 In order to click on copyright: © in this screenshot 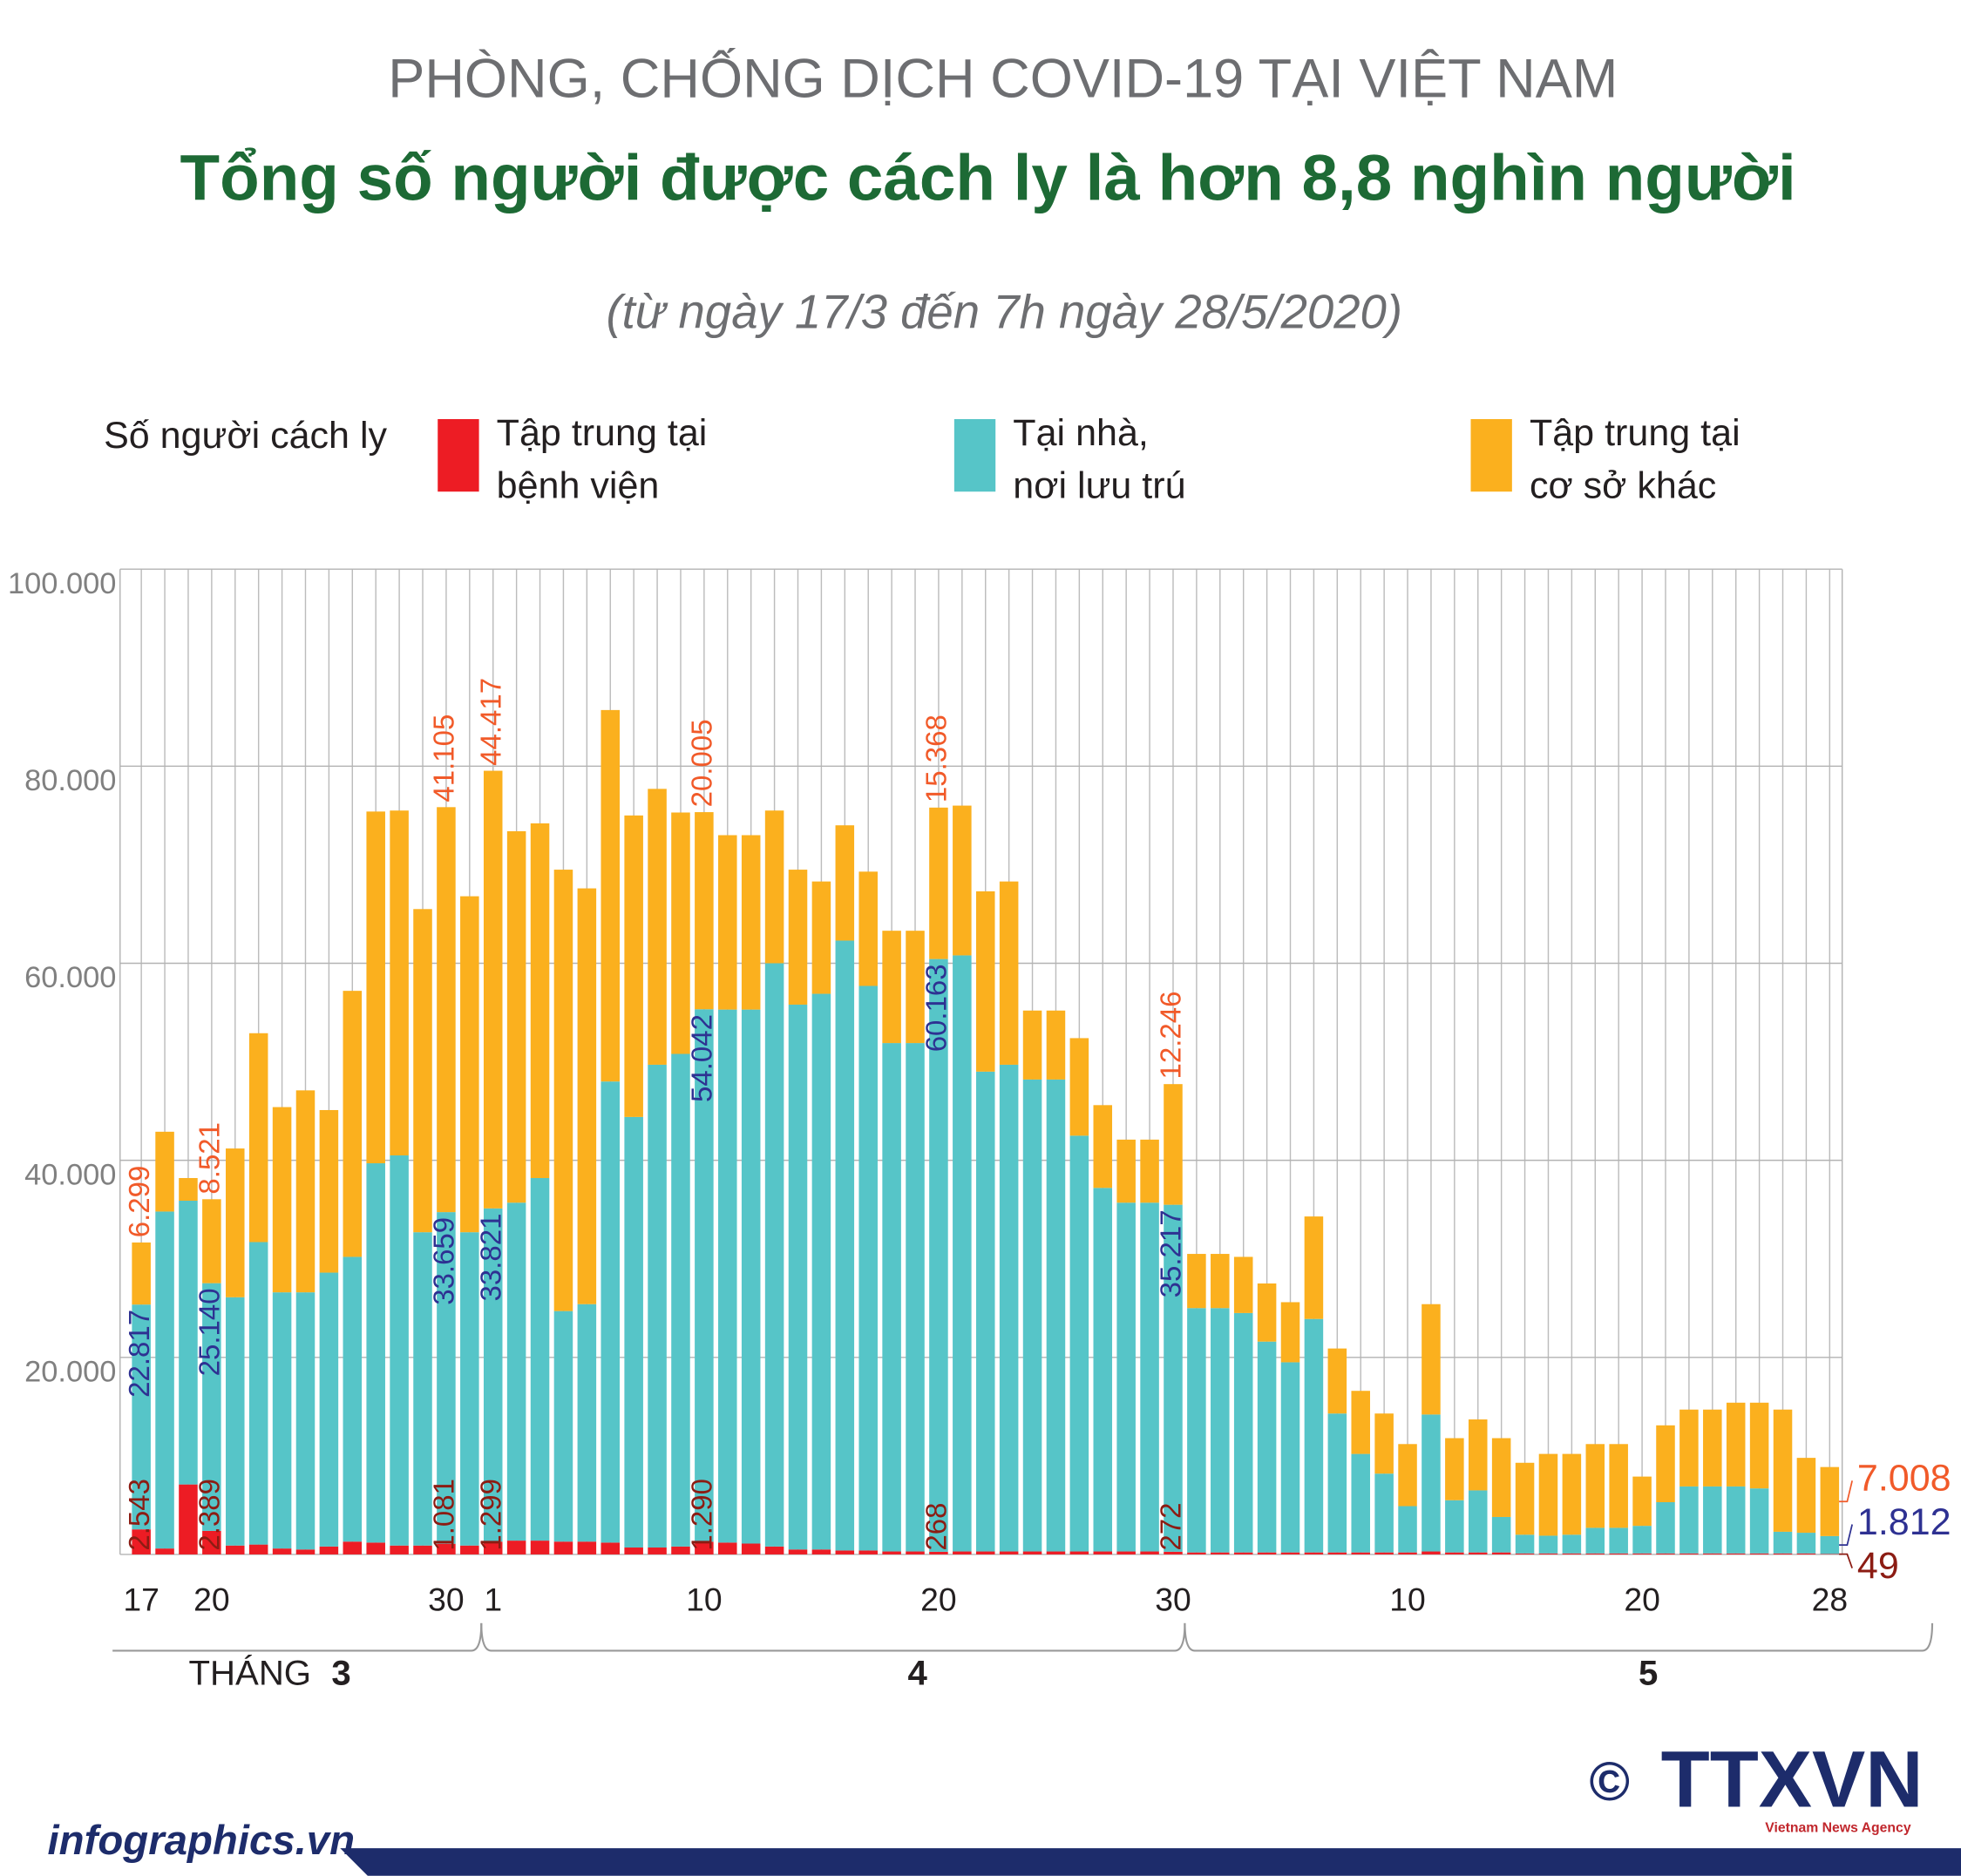, I will do `click(1610, 1782)`.